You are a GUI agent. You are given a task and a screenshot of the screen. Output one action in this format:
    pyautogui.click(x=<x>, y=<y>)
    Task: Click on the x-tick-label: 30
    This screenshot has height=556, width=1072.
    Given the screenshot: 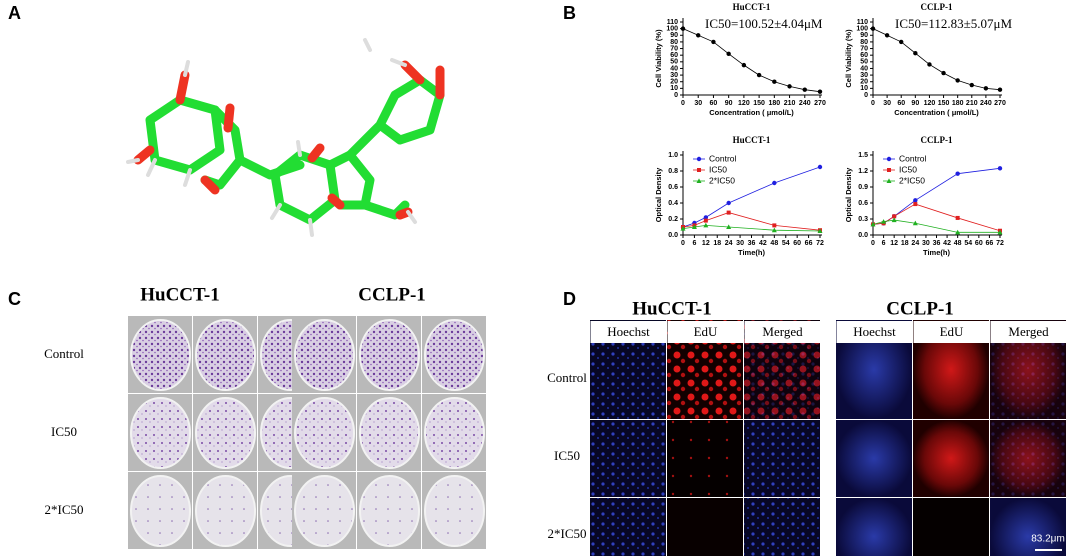 What is the action you would take?
    pyautogui.click(x=887, y=103)
    